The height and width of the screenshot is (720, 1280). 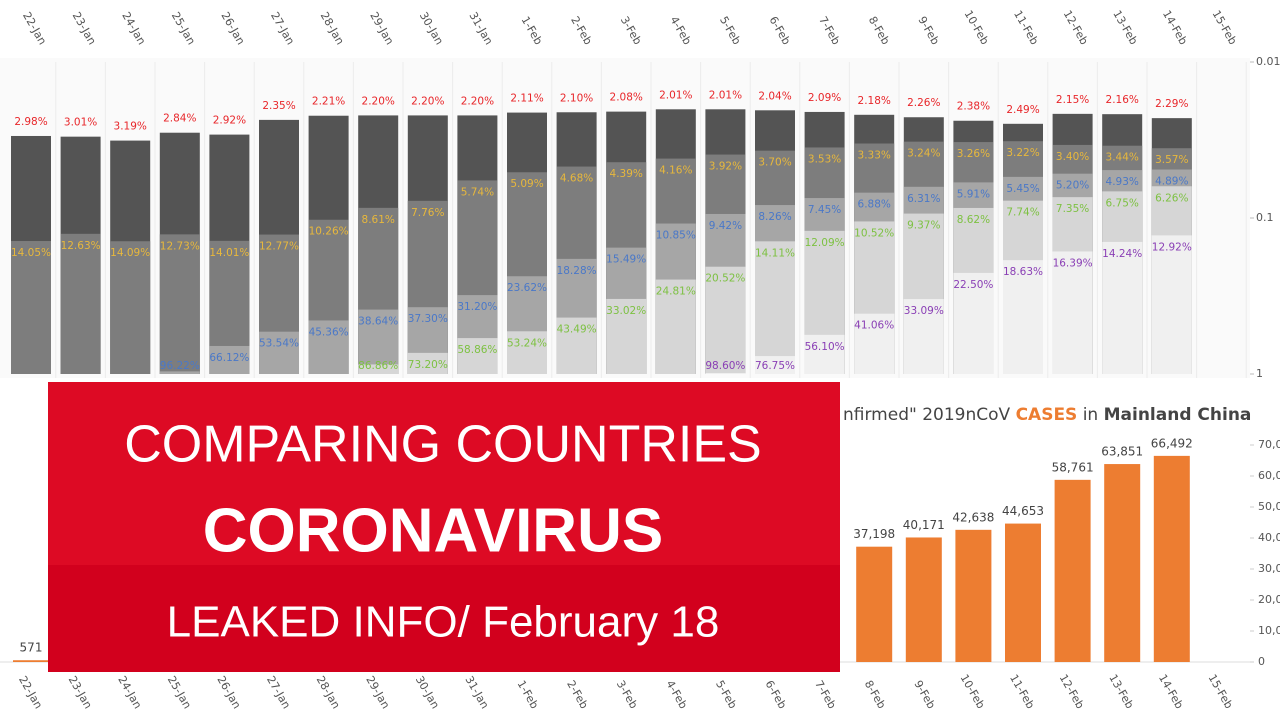 I want to click on banner-line: CORONAVIRUS, so click(x=433, y=530).